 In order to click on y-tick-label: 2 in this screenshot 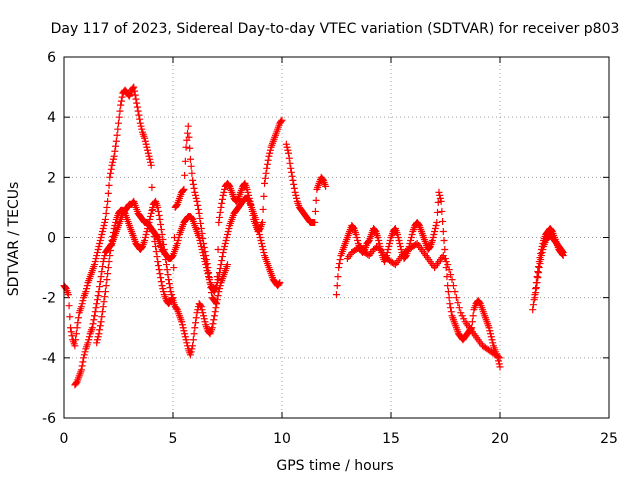, I will do `click(51, 178)`.